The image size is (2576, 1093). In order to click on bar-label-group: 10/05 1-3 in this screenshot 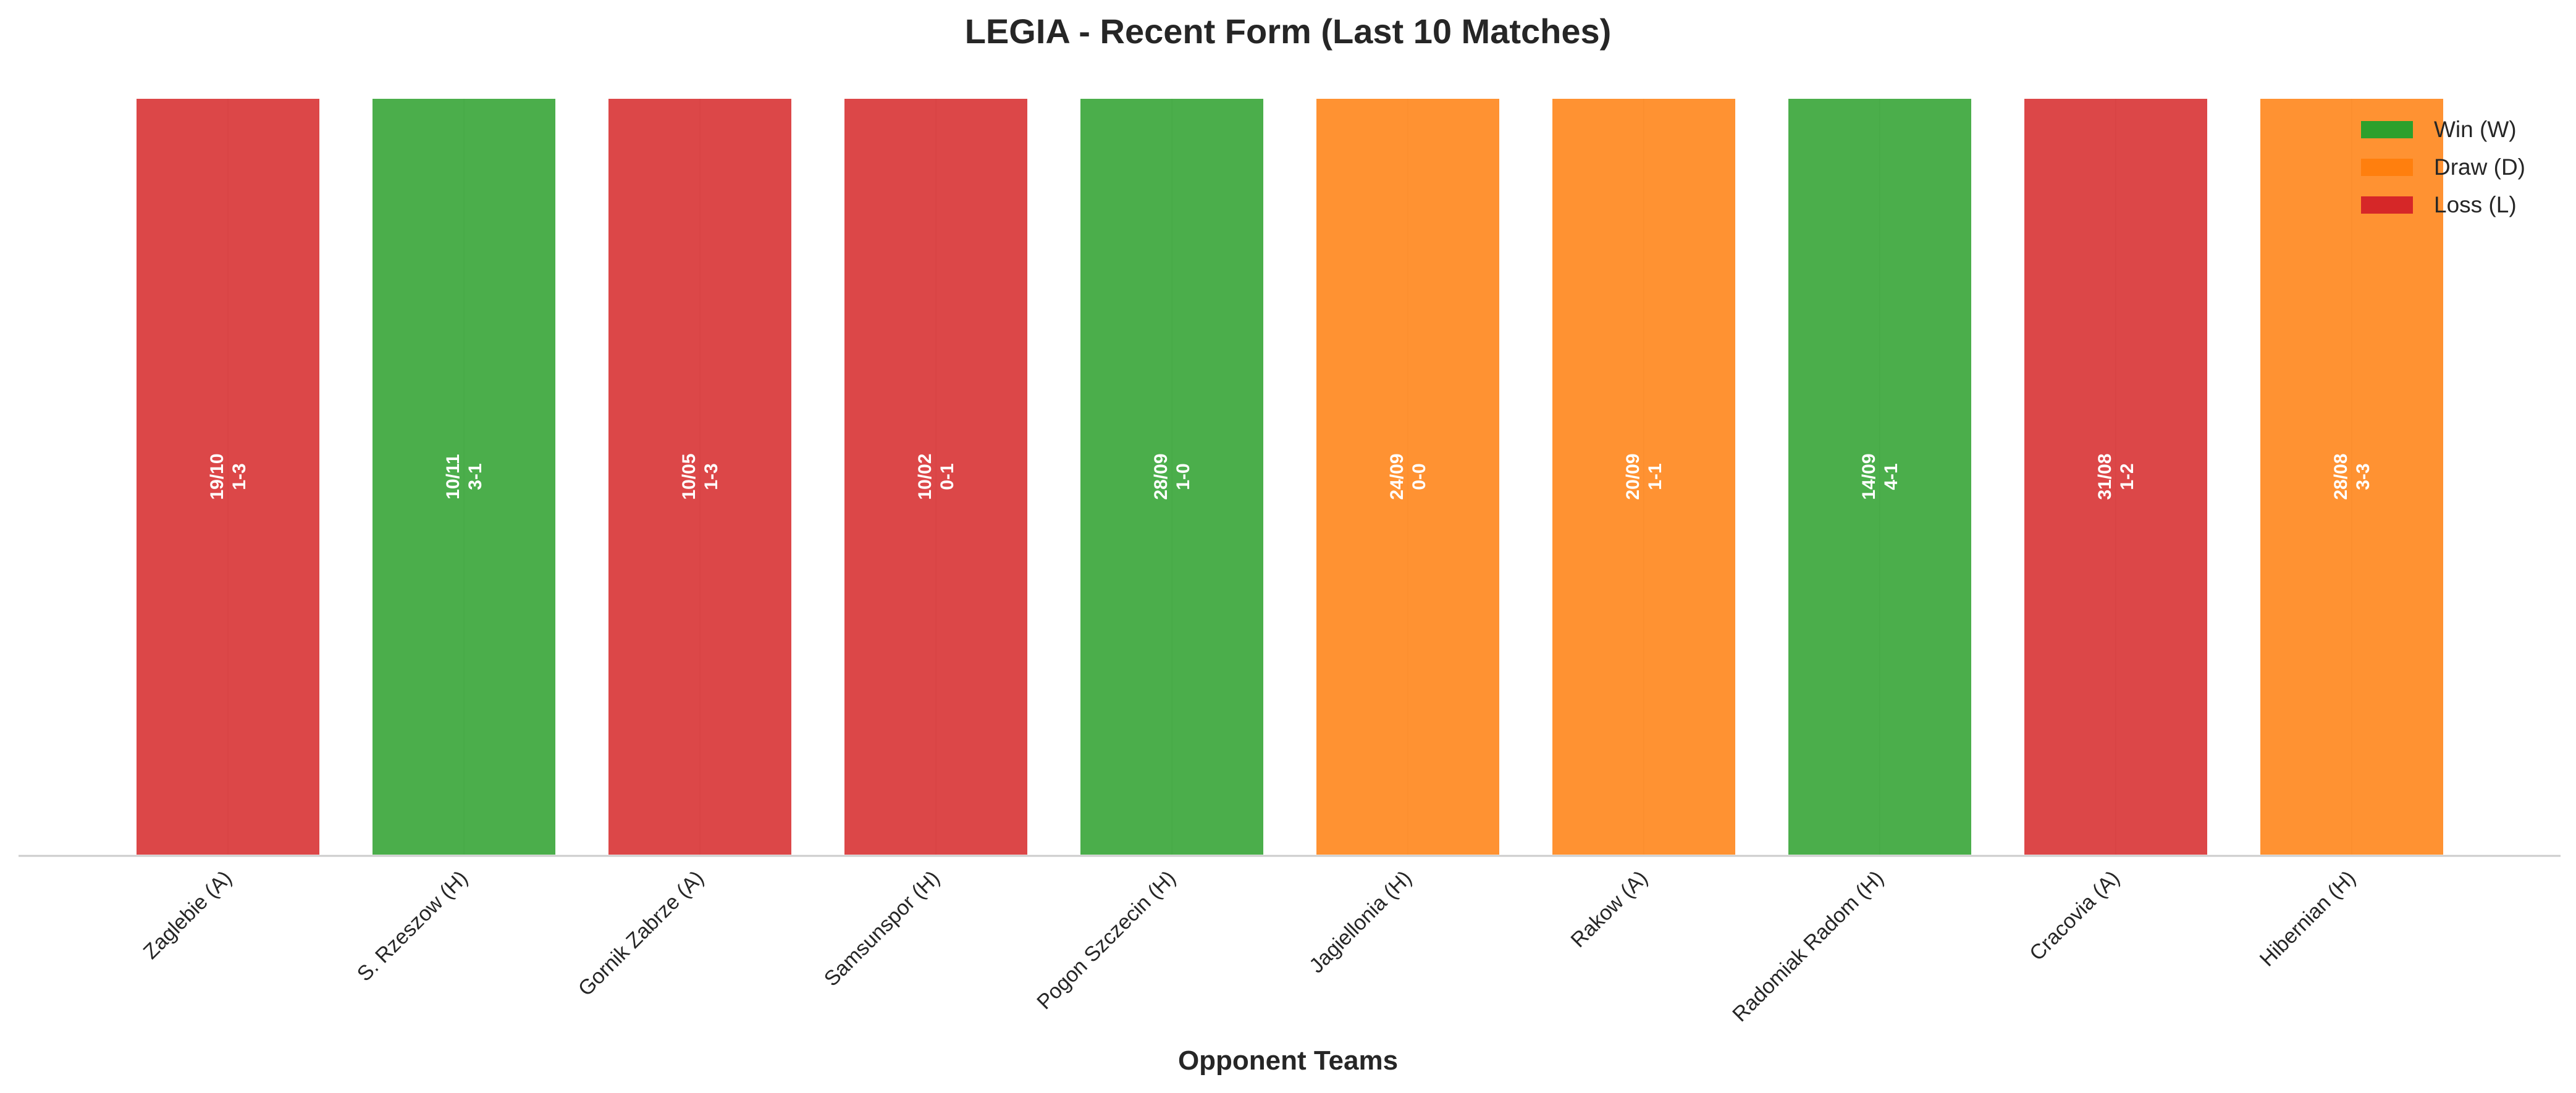, I will do `click(700, 476)`.